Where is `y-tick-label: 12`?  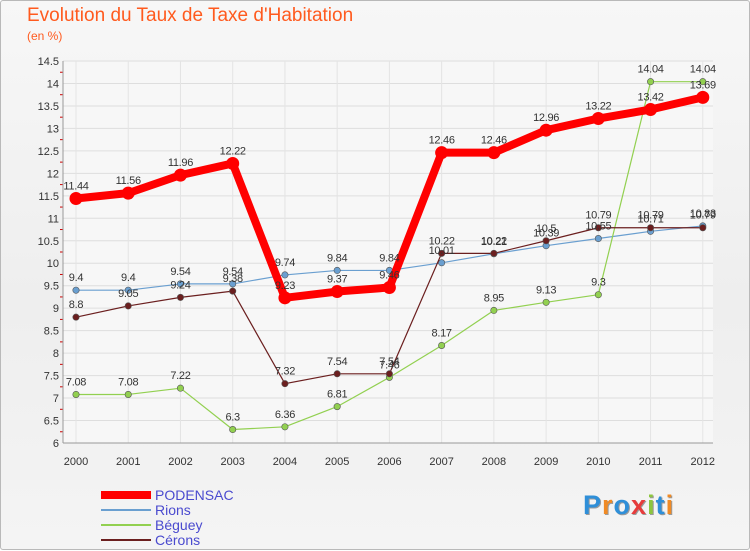
y-tick-label: 12 is located at coordinates (53, 174).